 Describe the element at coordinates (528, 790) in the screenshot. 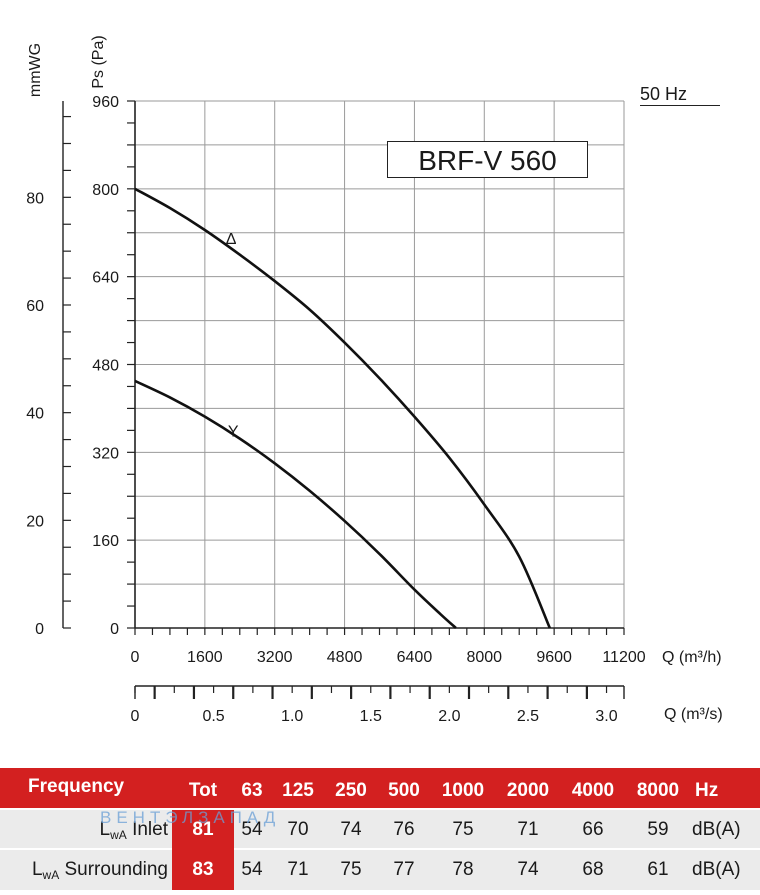

I see `header-cell: 2000` at that location.